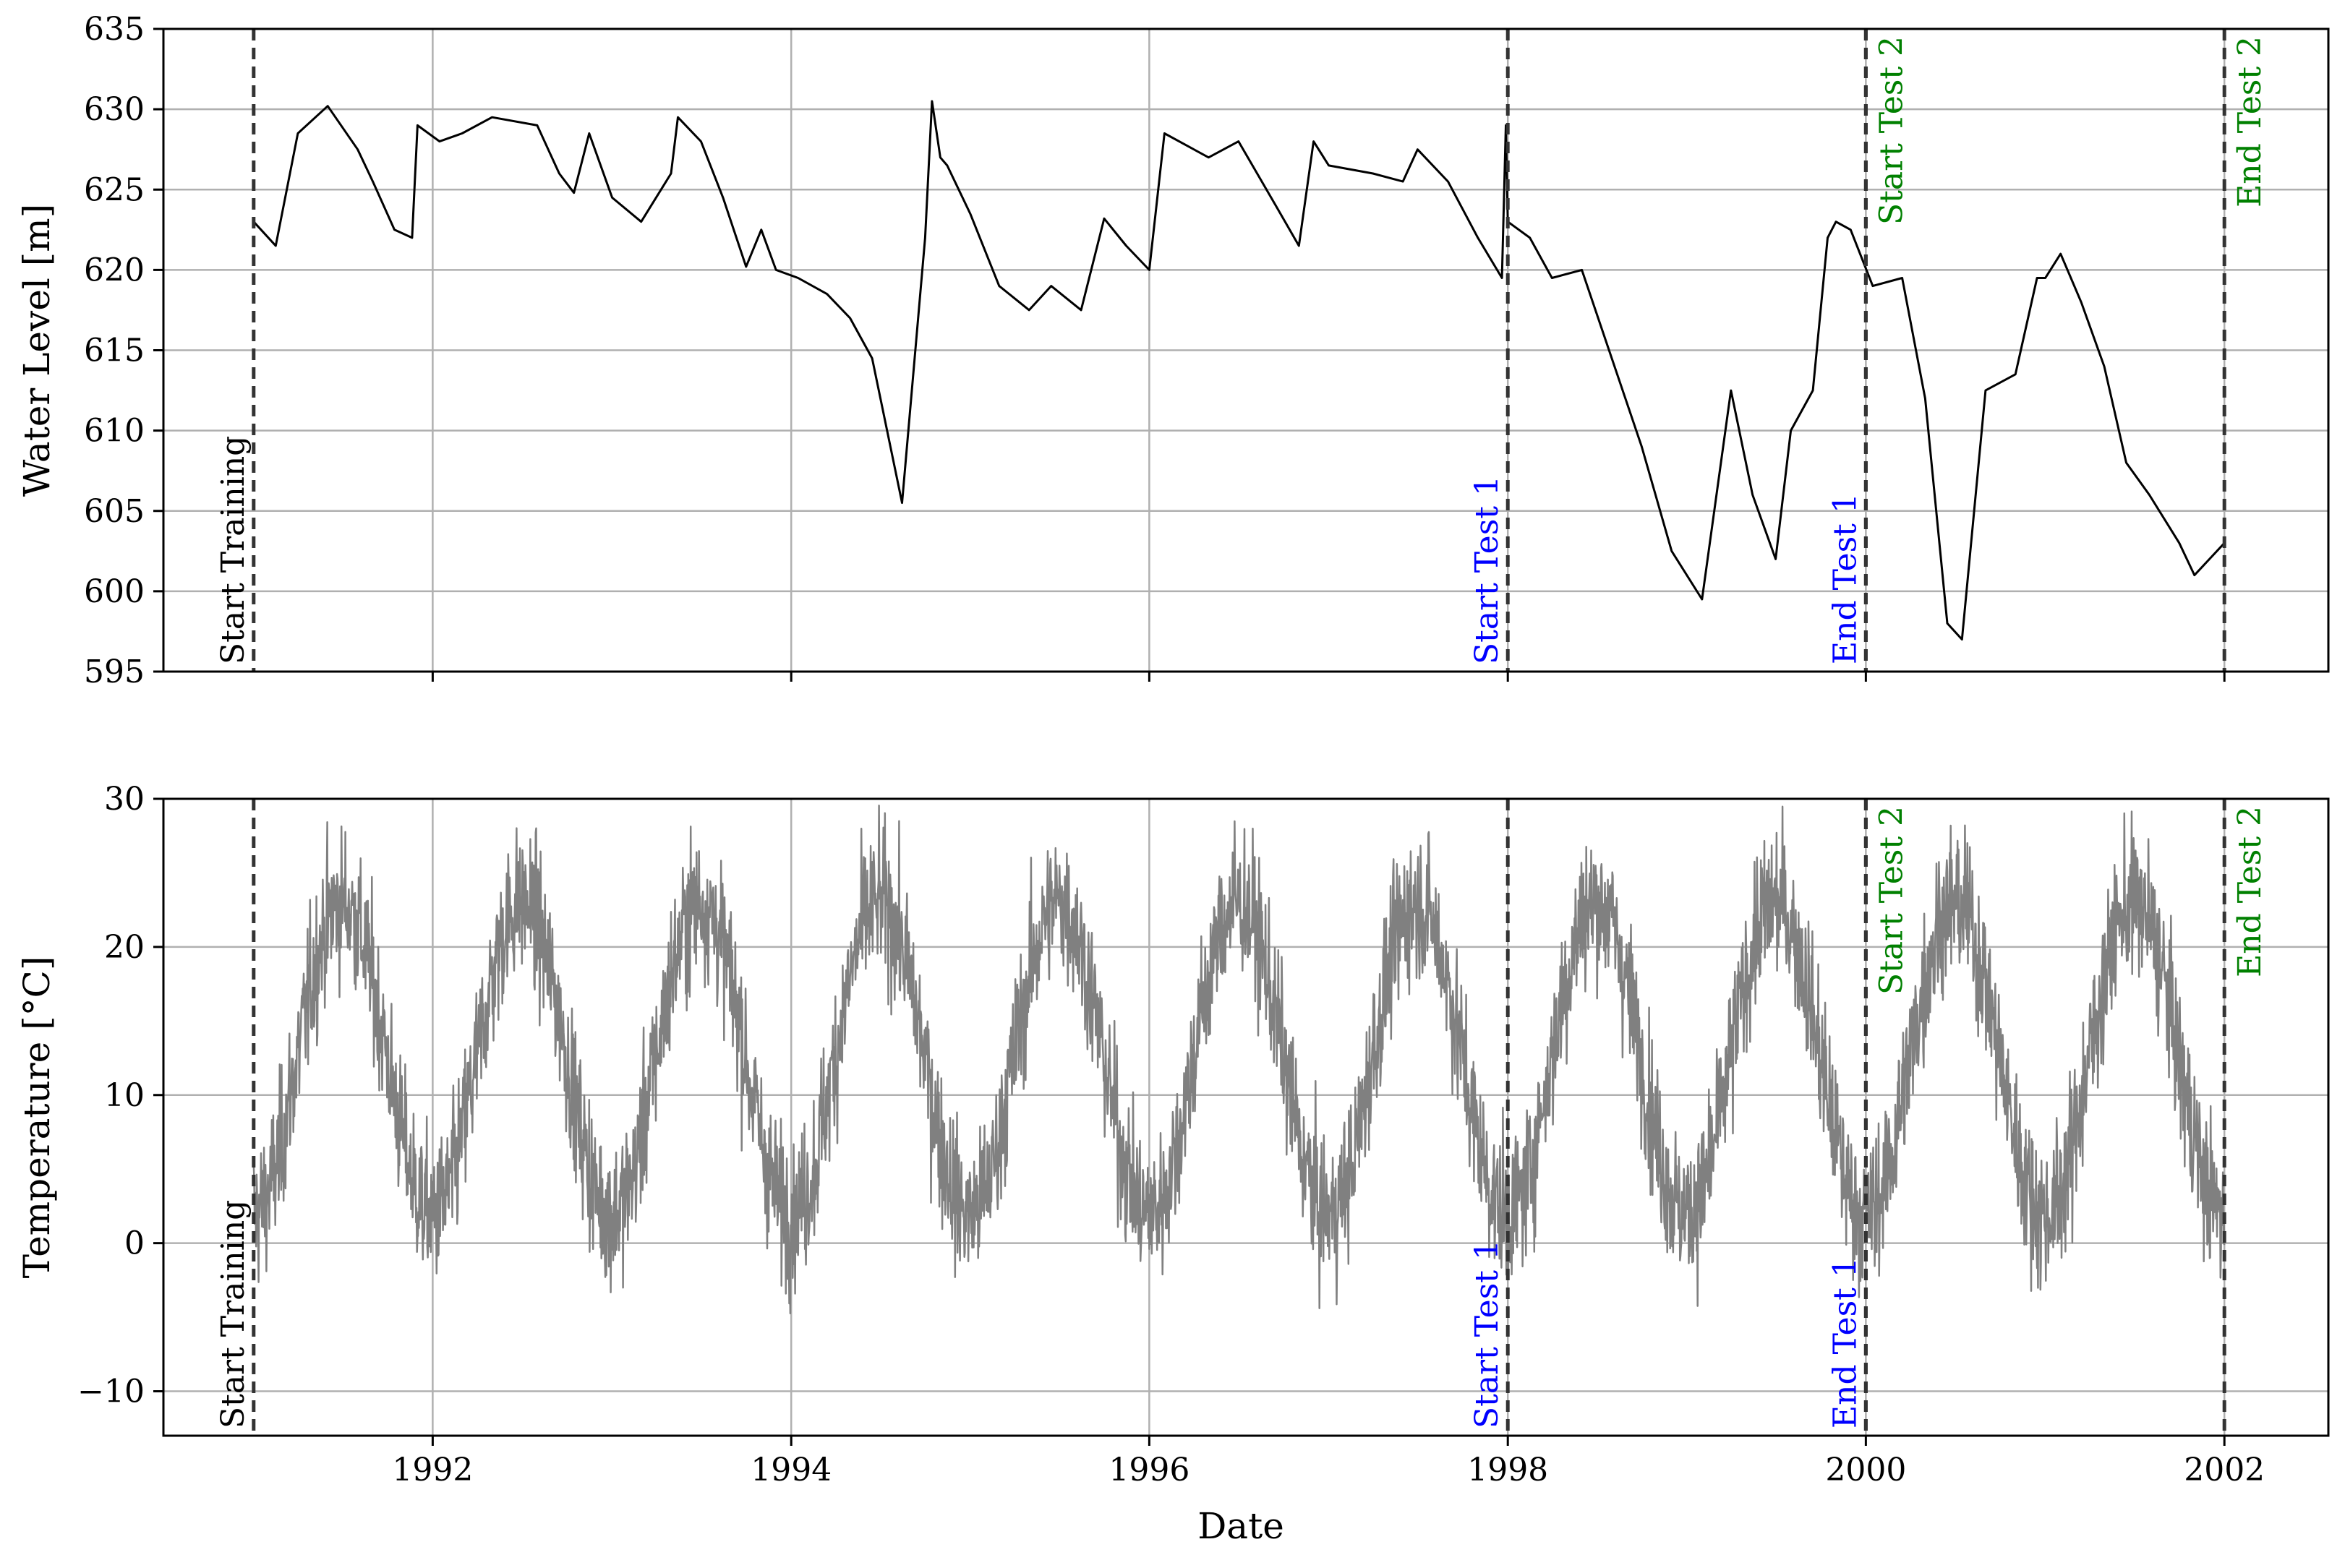 The width and height of the screenshot is (2345, 1568). Describe the element at coordinates (791, 1470) in the screenshot. I see `x-tick-label: 1994` at that location.